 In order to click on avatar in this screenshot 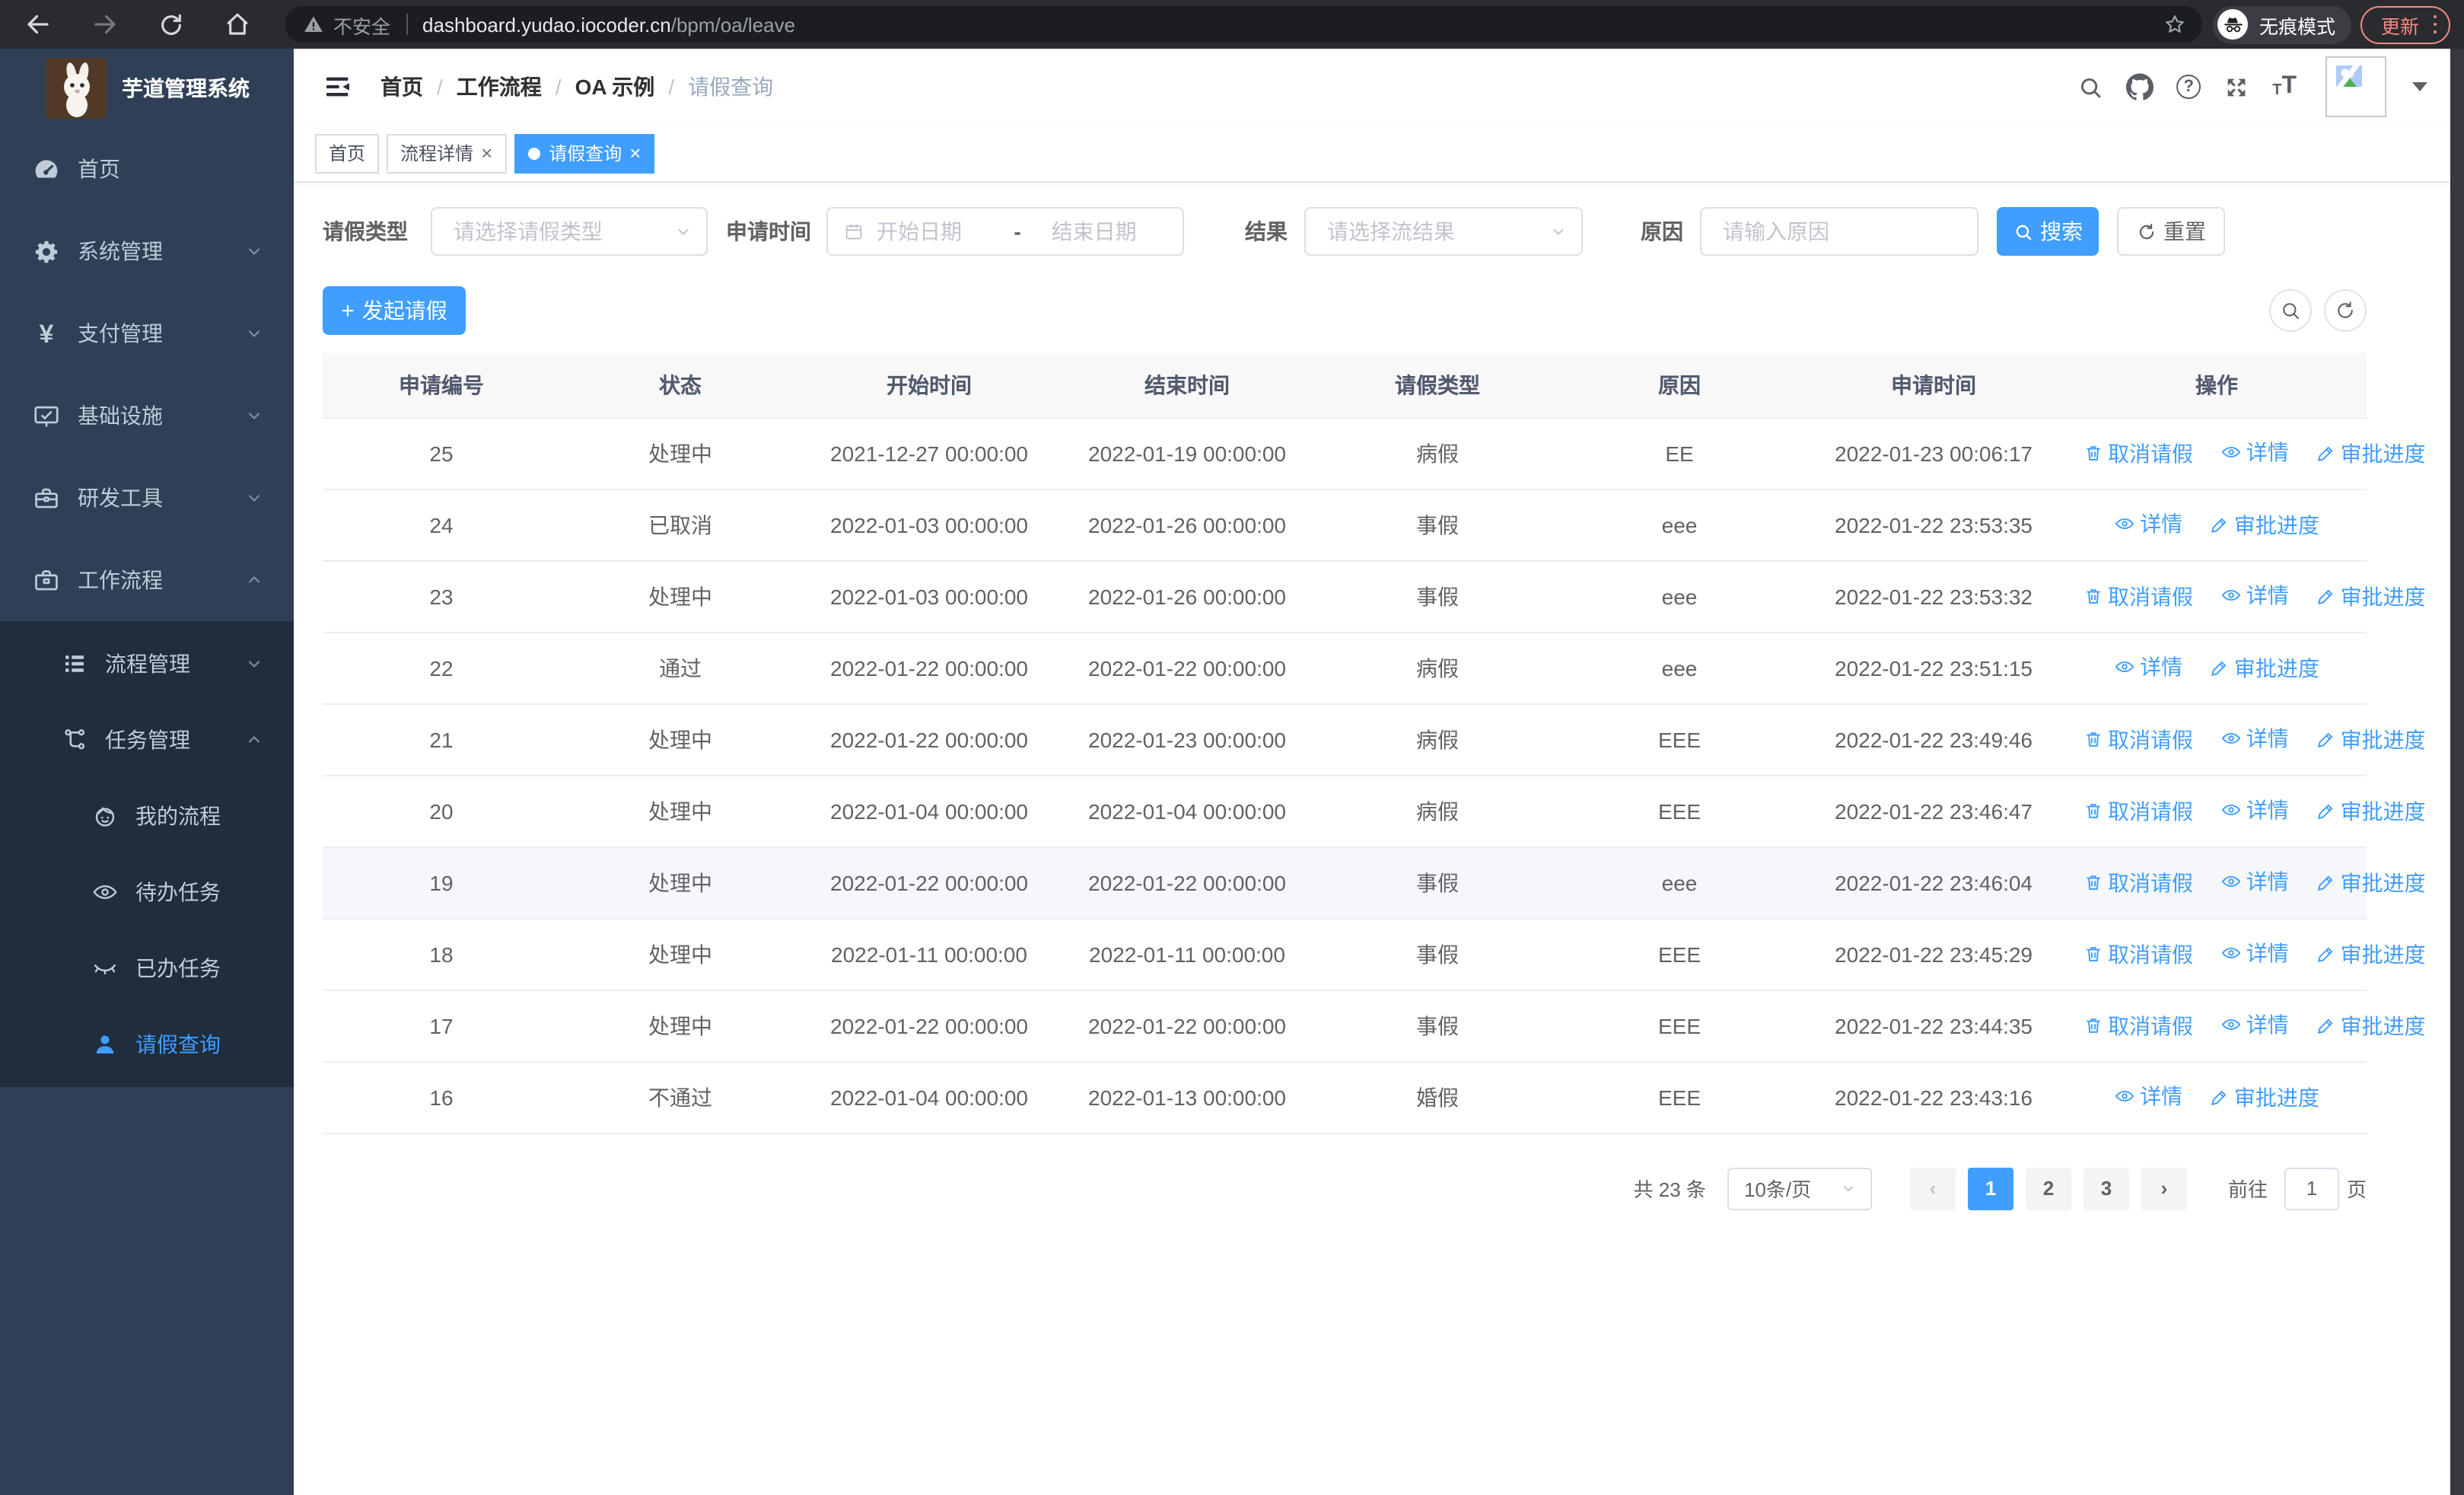, I will do `click(2356, 87)`.